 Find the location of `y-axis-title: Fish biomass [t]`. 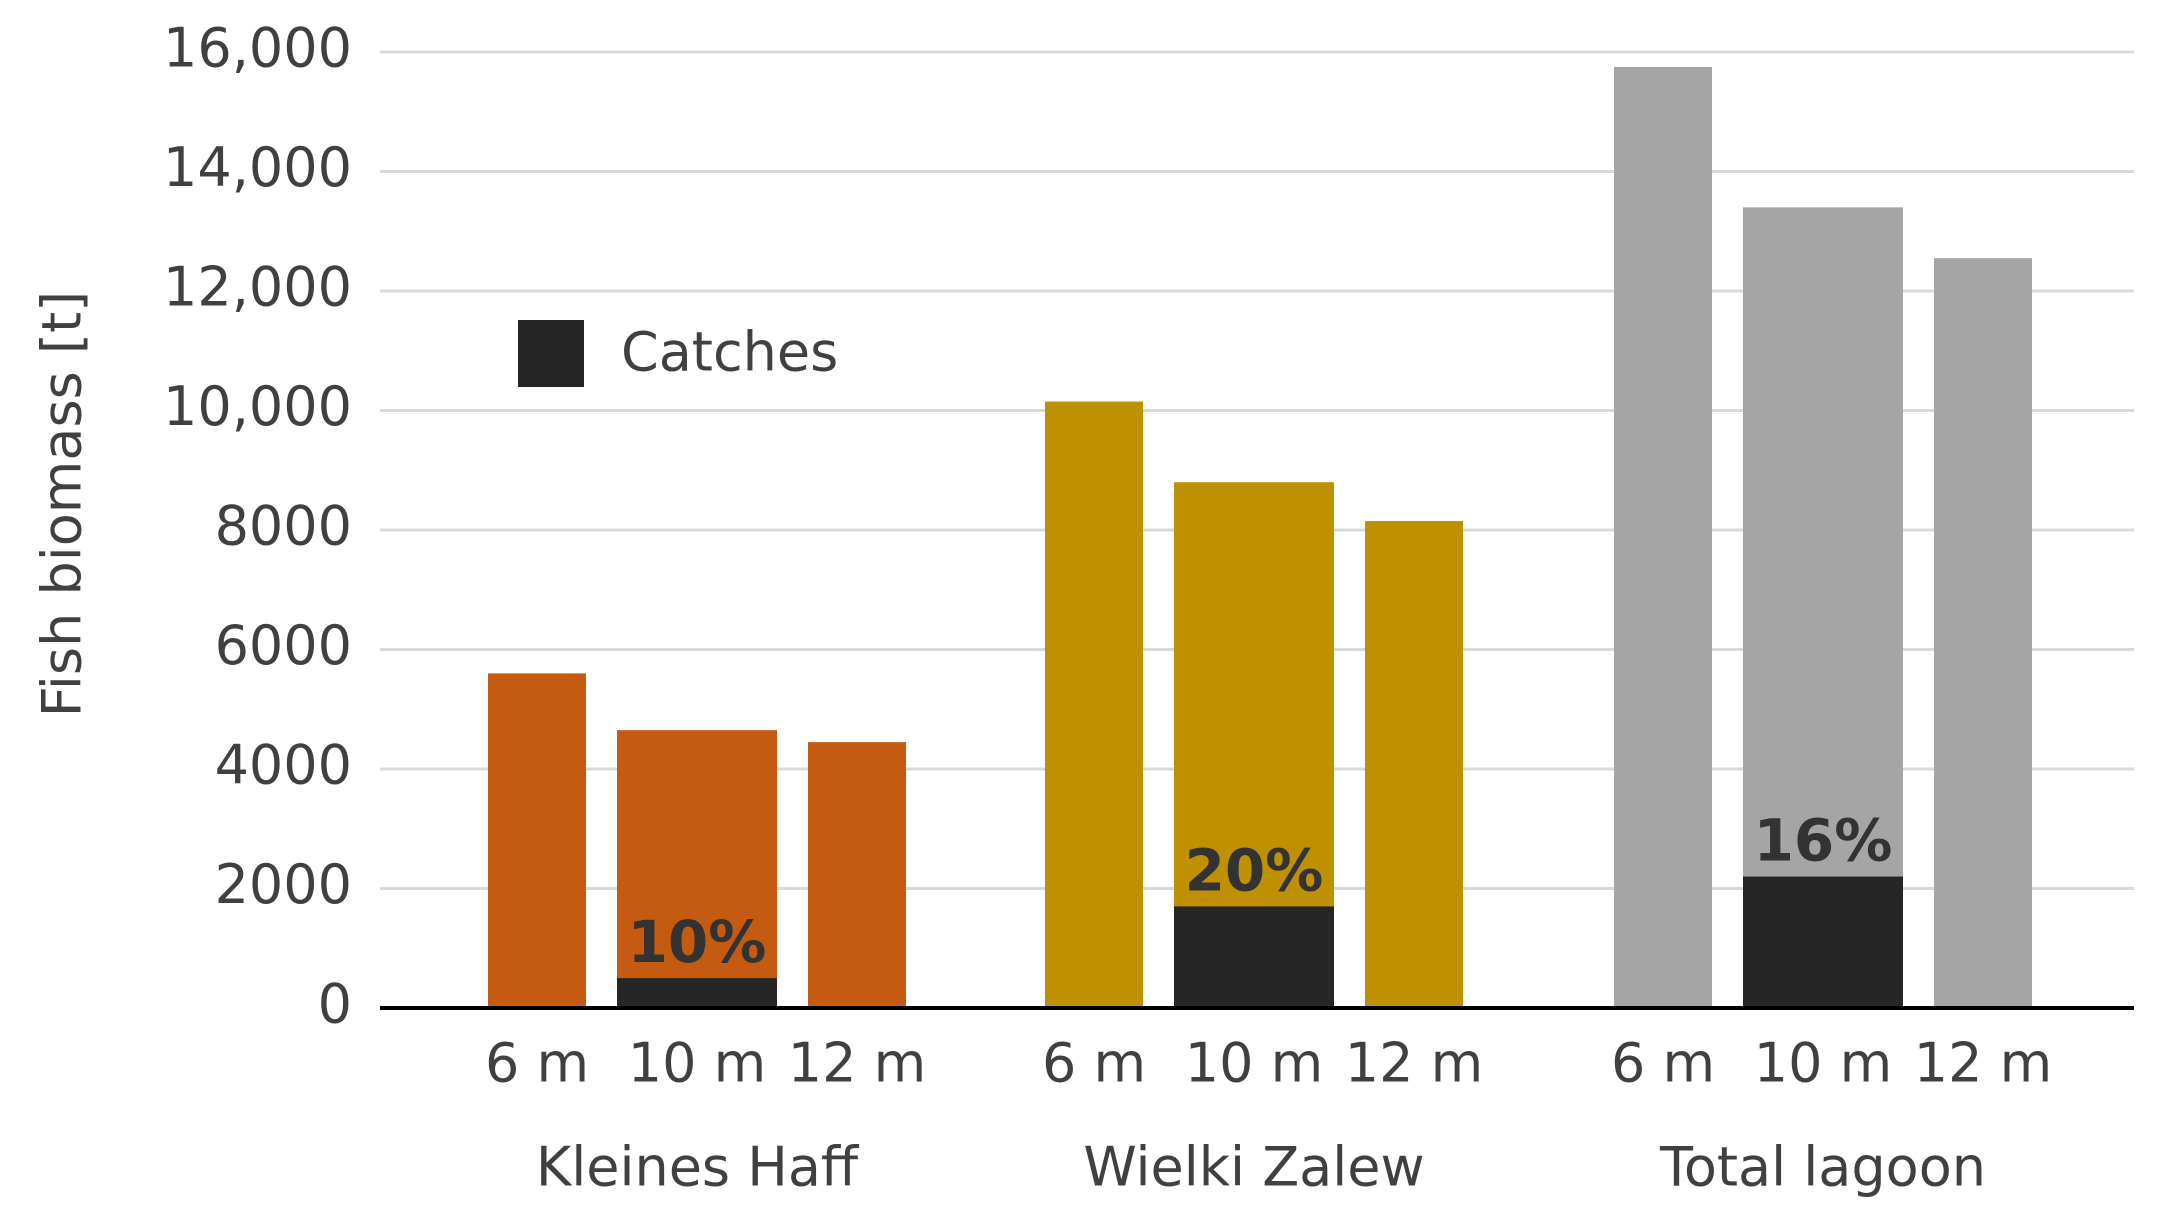

y-axis-title: Fish biomass [t] is located at coordinates (62, 504).